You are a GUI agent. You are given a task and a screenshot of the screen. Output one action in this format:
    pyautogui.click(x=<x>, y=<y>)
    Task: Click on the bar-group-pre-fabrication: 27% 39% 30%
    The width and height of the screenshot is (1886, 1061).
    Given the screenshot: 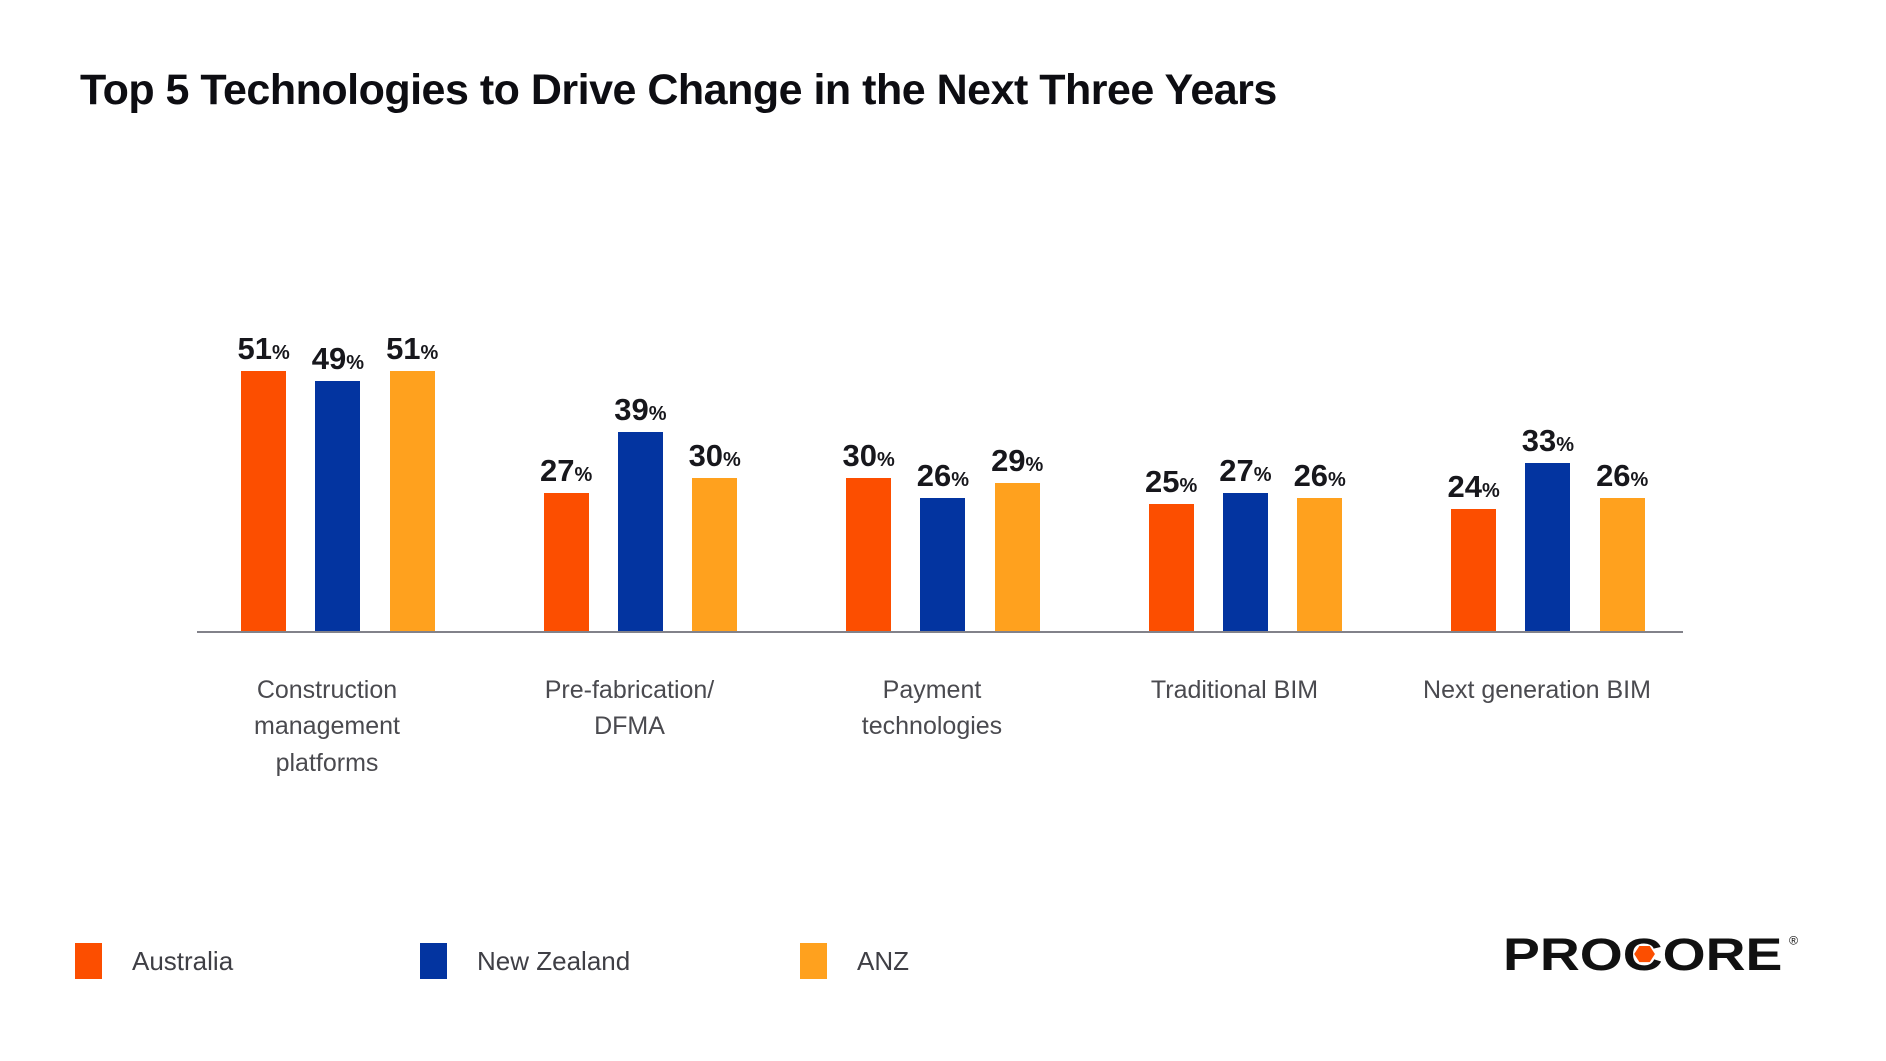 What is the action you would take?
    pyautogui.click(x=640, y=512)
    